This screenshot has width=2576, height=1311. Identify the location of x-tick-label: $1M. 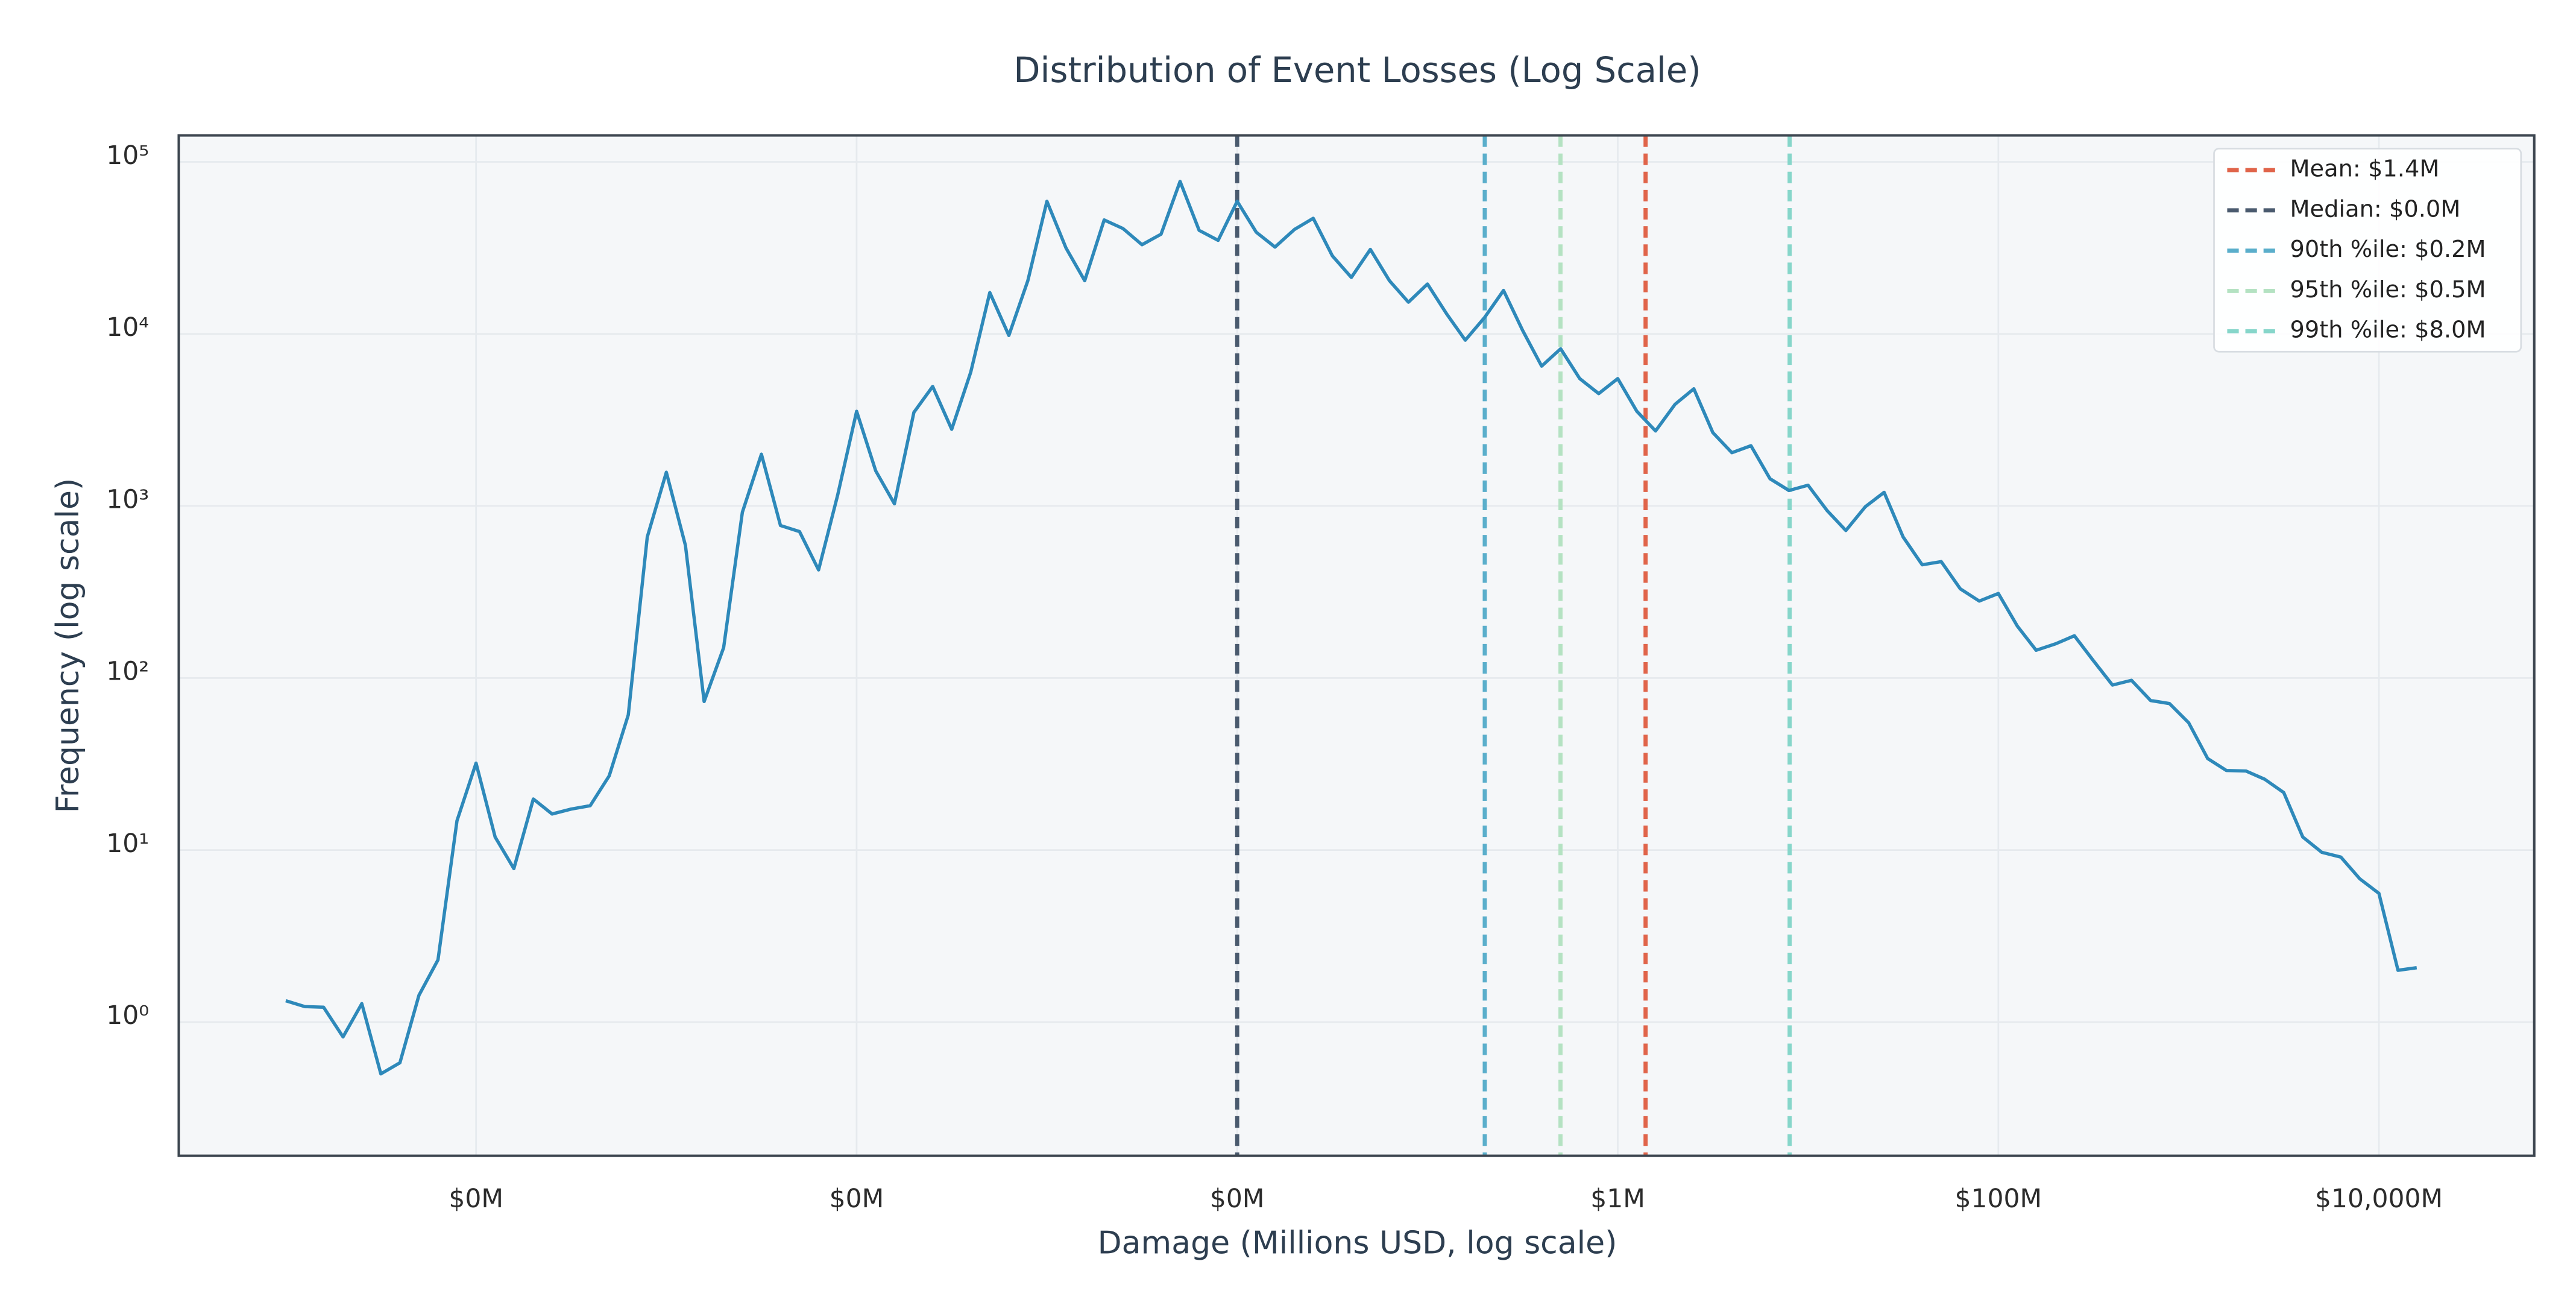
(1617, 1199).